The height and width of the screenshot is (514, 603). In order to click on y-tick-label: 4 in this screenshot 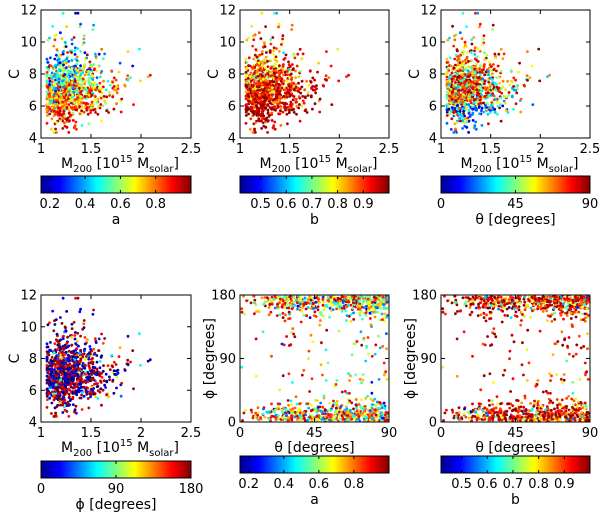, I will do `click(232, 139)`.